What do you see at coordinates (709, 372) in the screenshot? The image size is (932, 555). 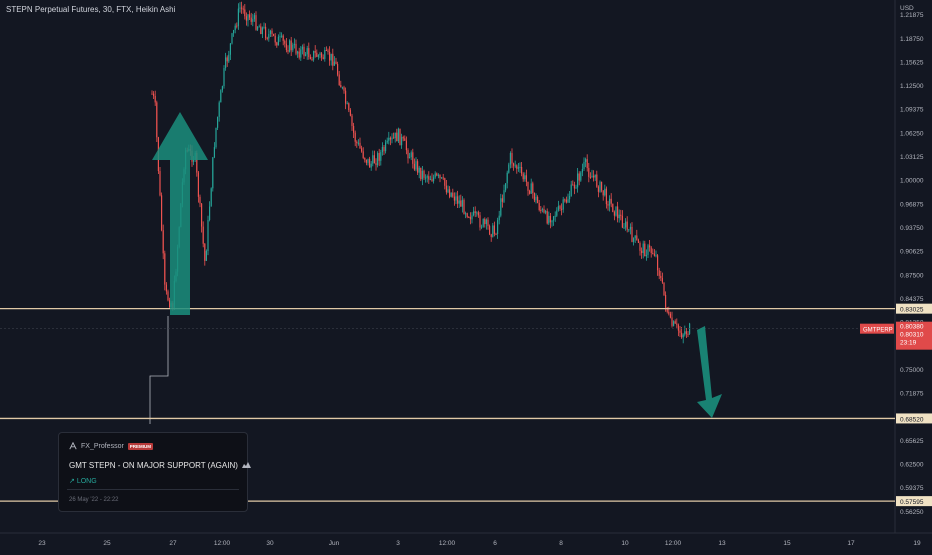 I see `down-arrow-annotation` at bounding box center [709, 372].